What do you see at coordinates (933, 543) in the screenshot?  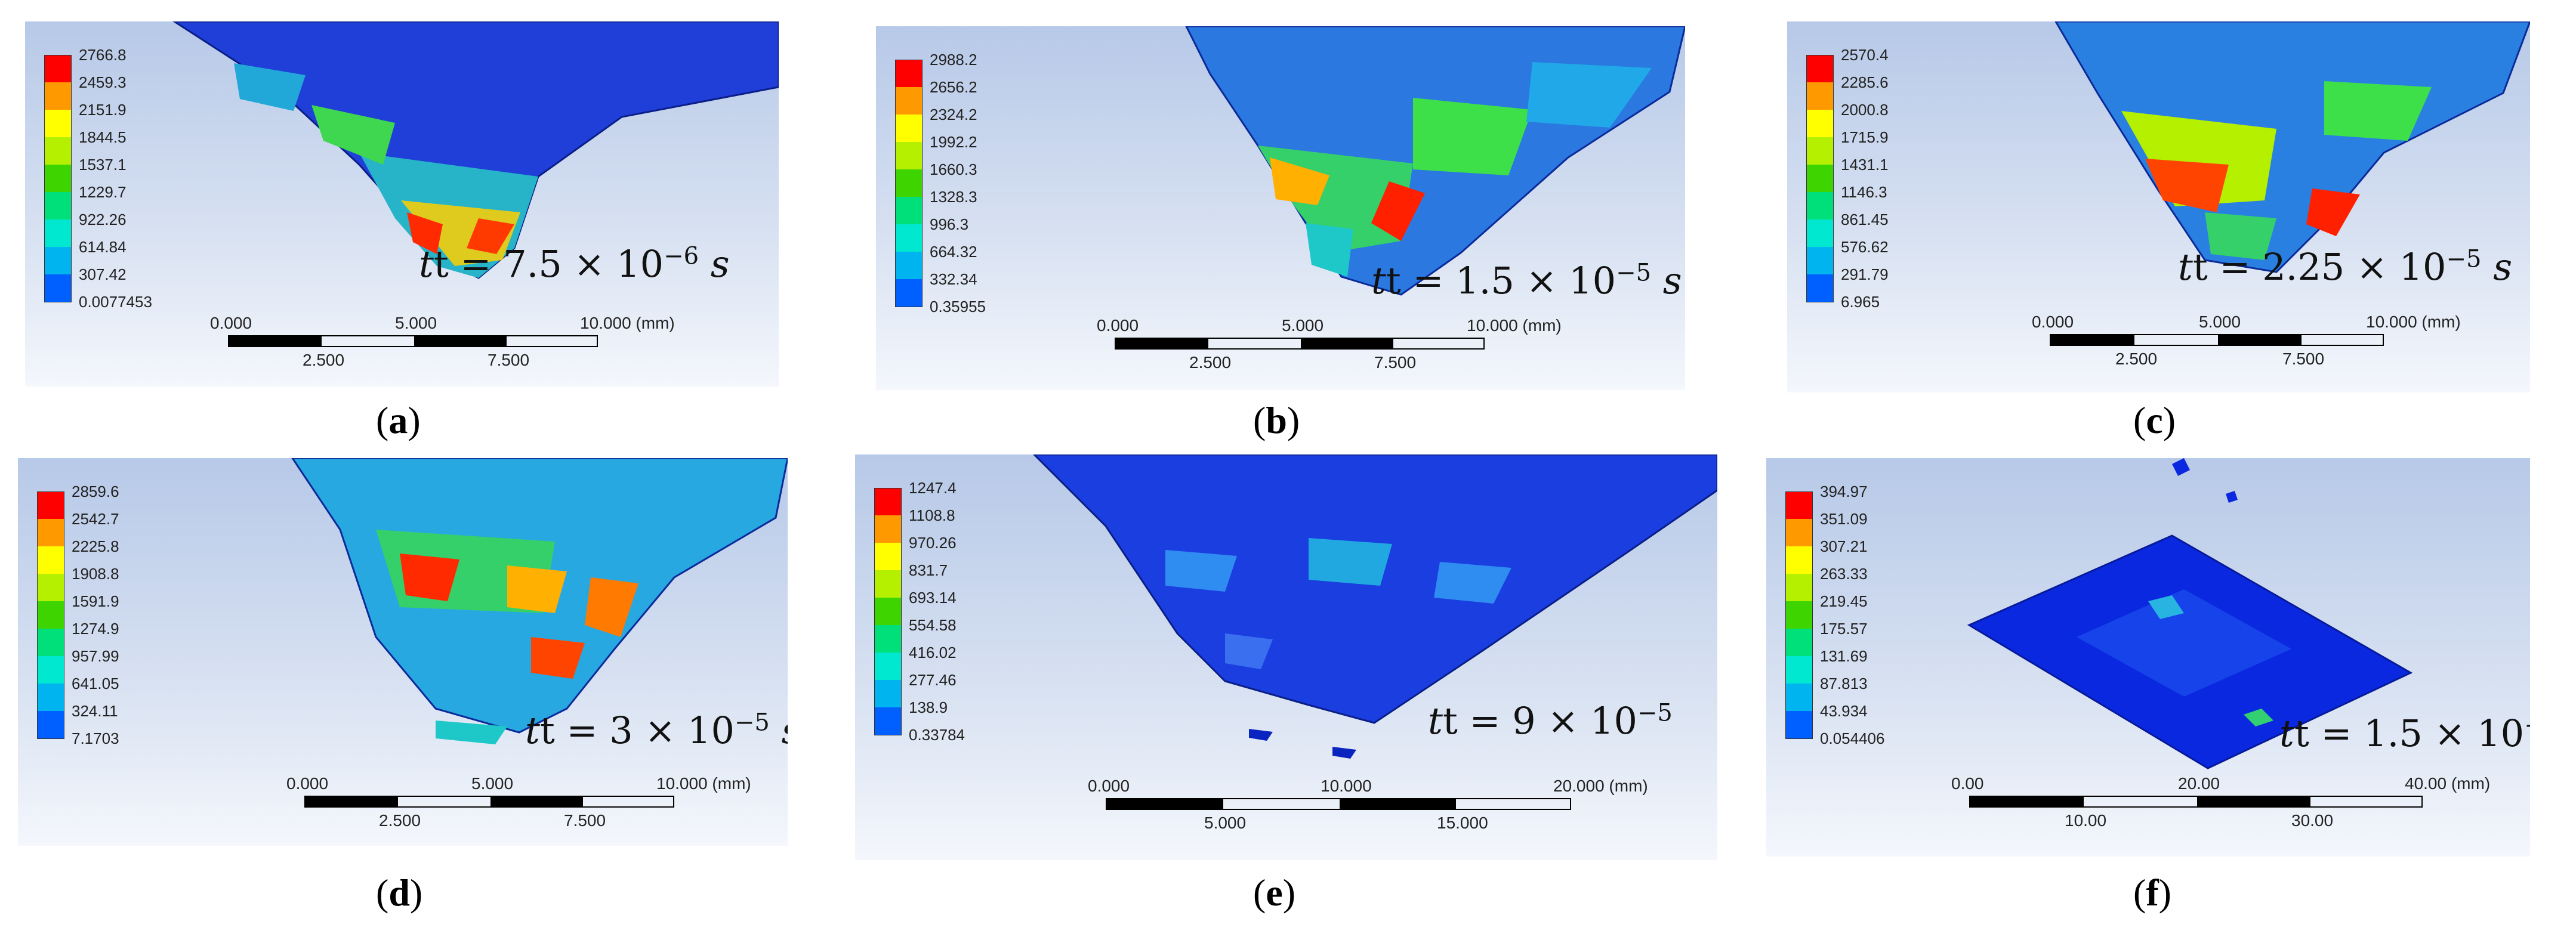 I see `legend-value: 970.26` at bounding box center [933, 543].